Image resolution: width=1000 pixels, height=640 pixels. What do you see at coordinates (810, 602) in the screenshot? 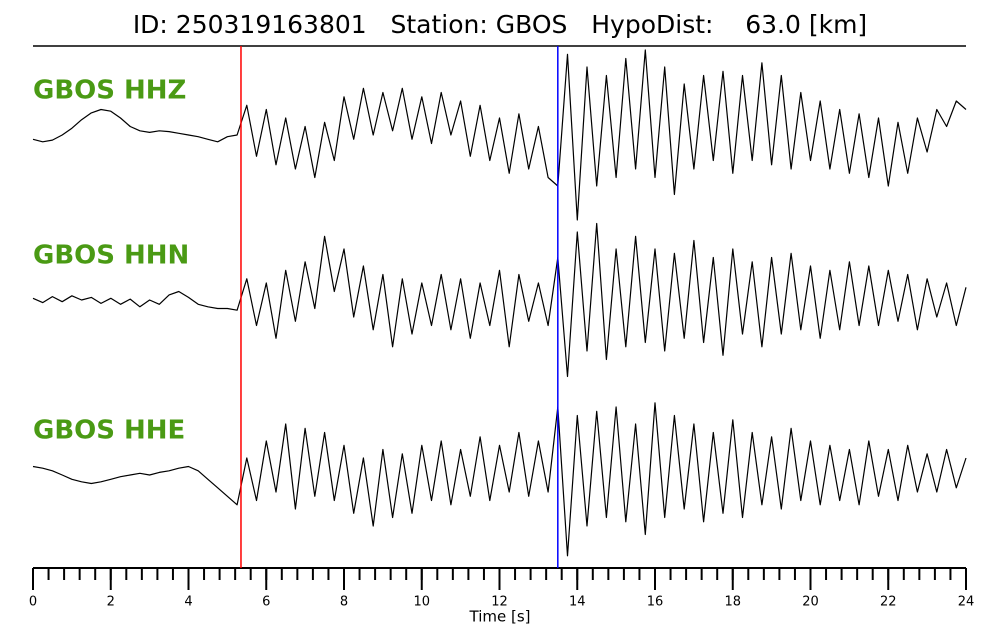
I see `x-tick-label: 20` at bounding box center [810, 602].